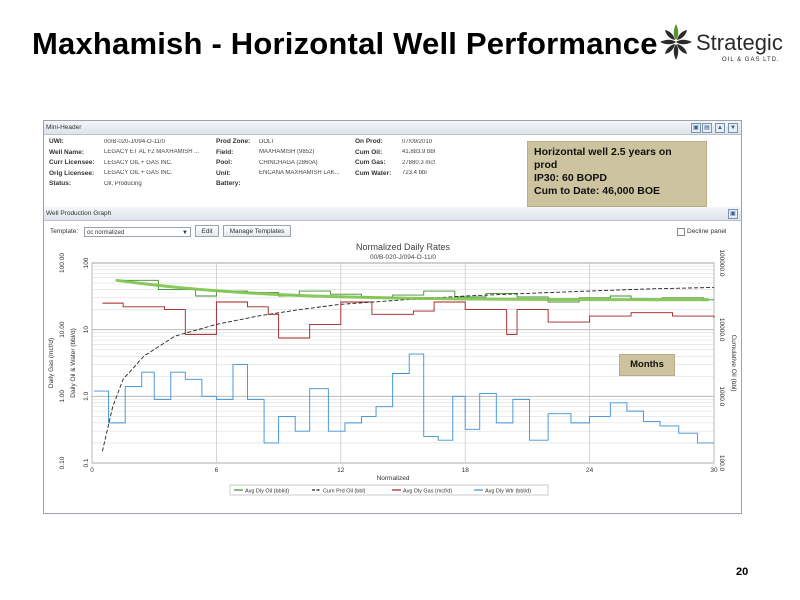  I want to click on y2-axis-label: Cumulative Oil (bbl), so click(733, 362).